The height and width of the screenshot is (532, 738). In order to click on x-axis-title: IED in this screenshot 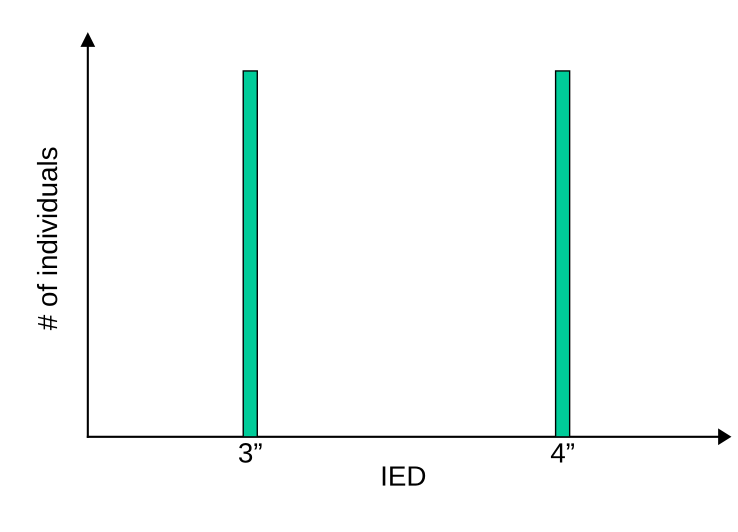, I will do `click(404, 476)`.